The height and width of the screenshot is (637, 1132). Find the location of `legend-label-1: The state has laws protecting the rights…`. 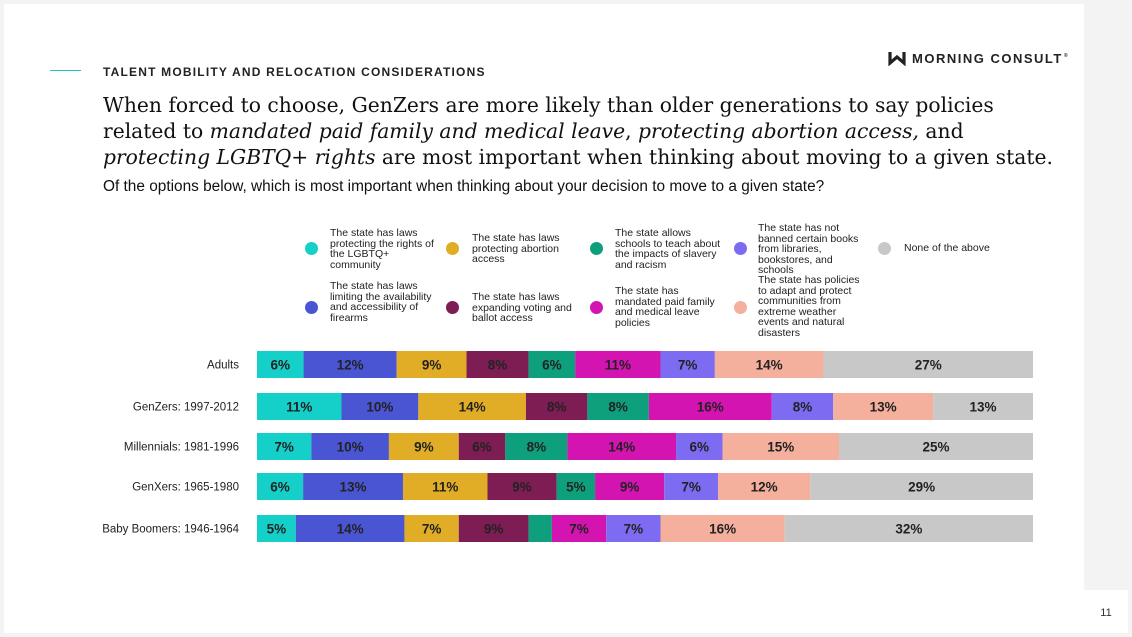

legend-label-1: The state has laws protecting the rights… is located at coordinates (382, 249).